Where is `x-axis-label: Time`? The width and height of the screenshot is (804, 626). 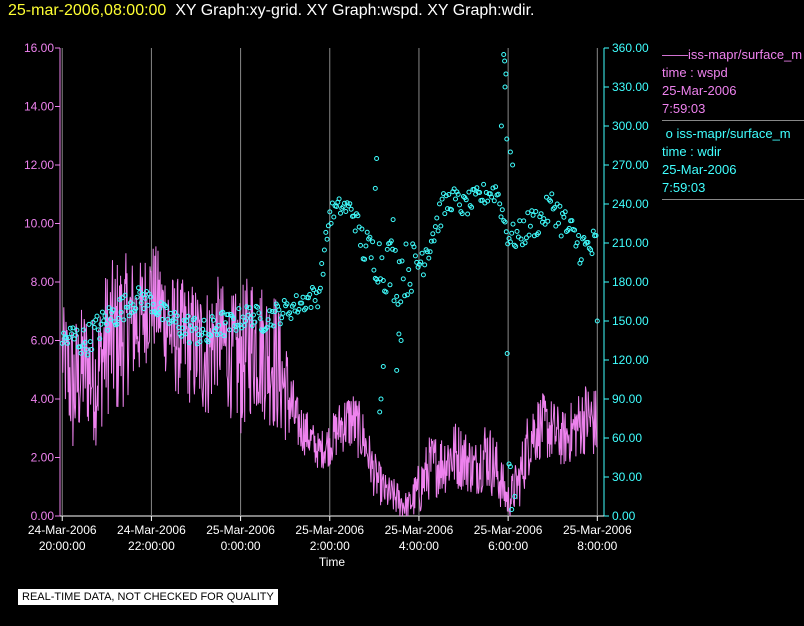
x-axis-label: Time is located at coordinates (332, 562).